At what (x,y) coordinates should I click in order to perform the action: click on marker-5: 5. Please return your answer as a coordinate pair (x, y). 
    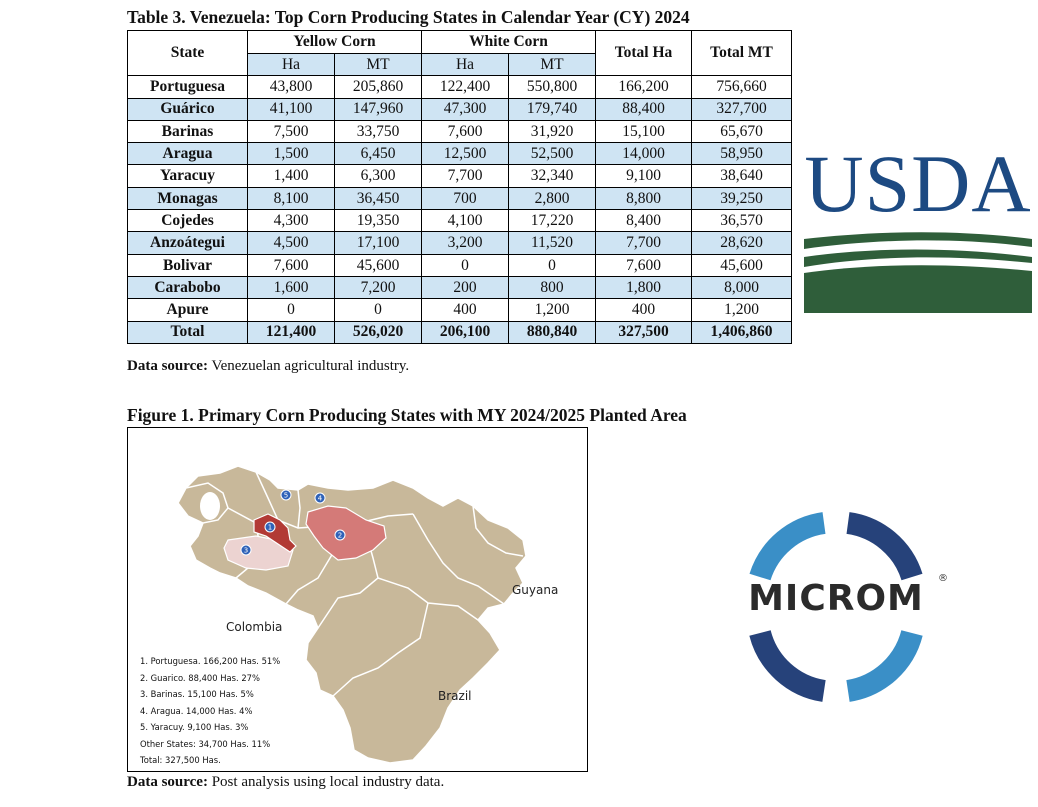
    Looking at the image, I should click on (286, 496).